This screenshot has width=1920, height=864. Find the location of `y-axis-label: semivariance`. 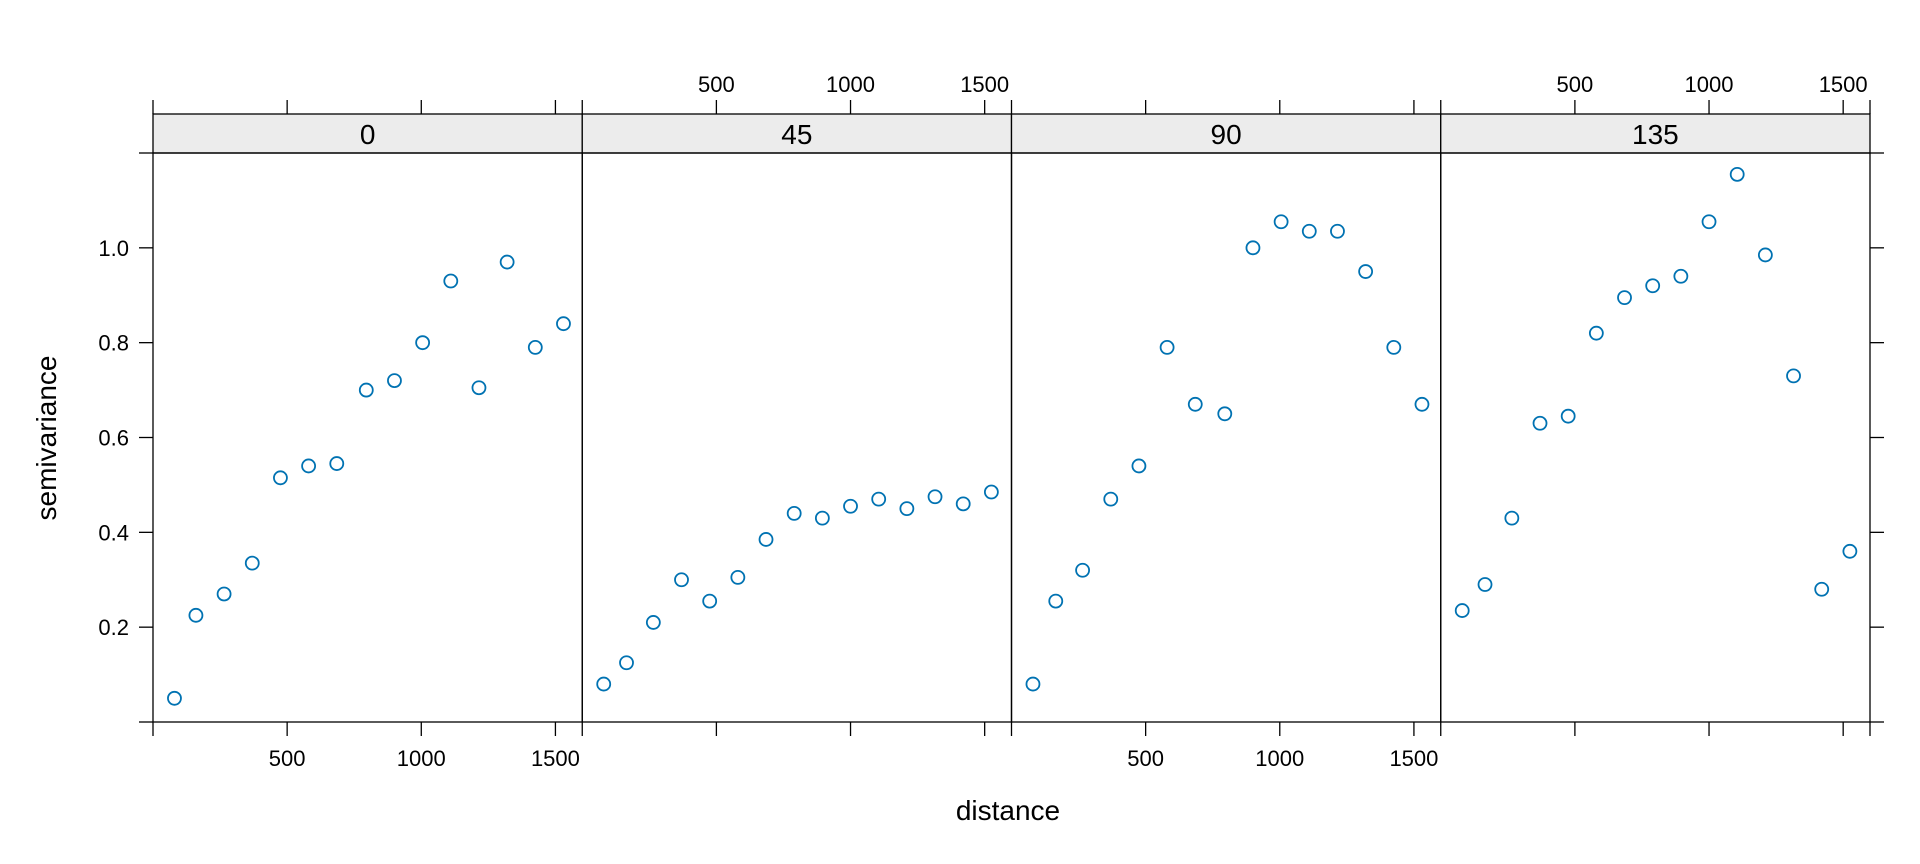

y-axis-label: semivariance is located at coordinates (46, 438).